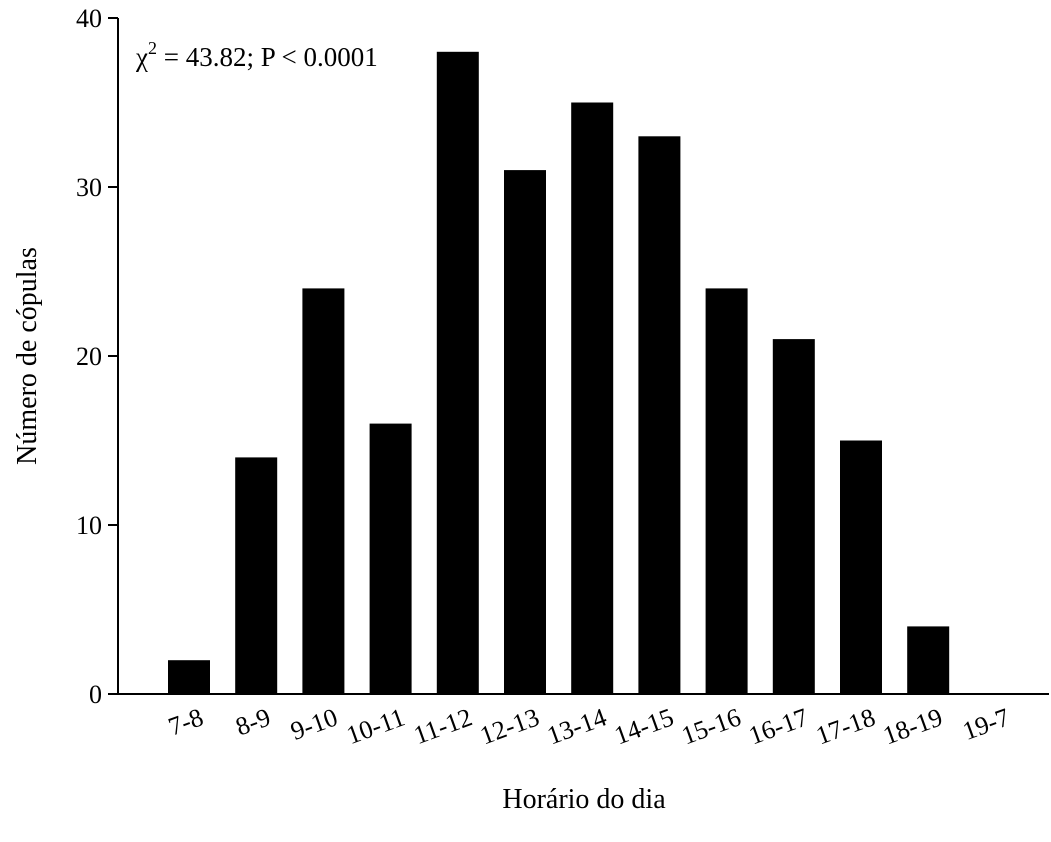  I want to click on x-tick-label: 12-13, so click(509, 726).